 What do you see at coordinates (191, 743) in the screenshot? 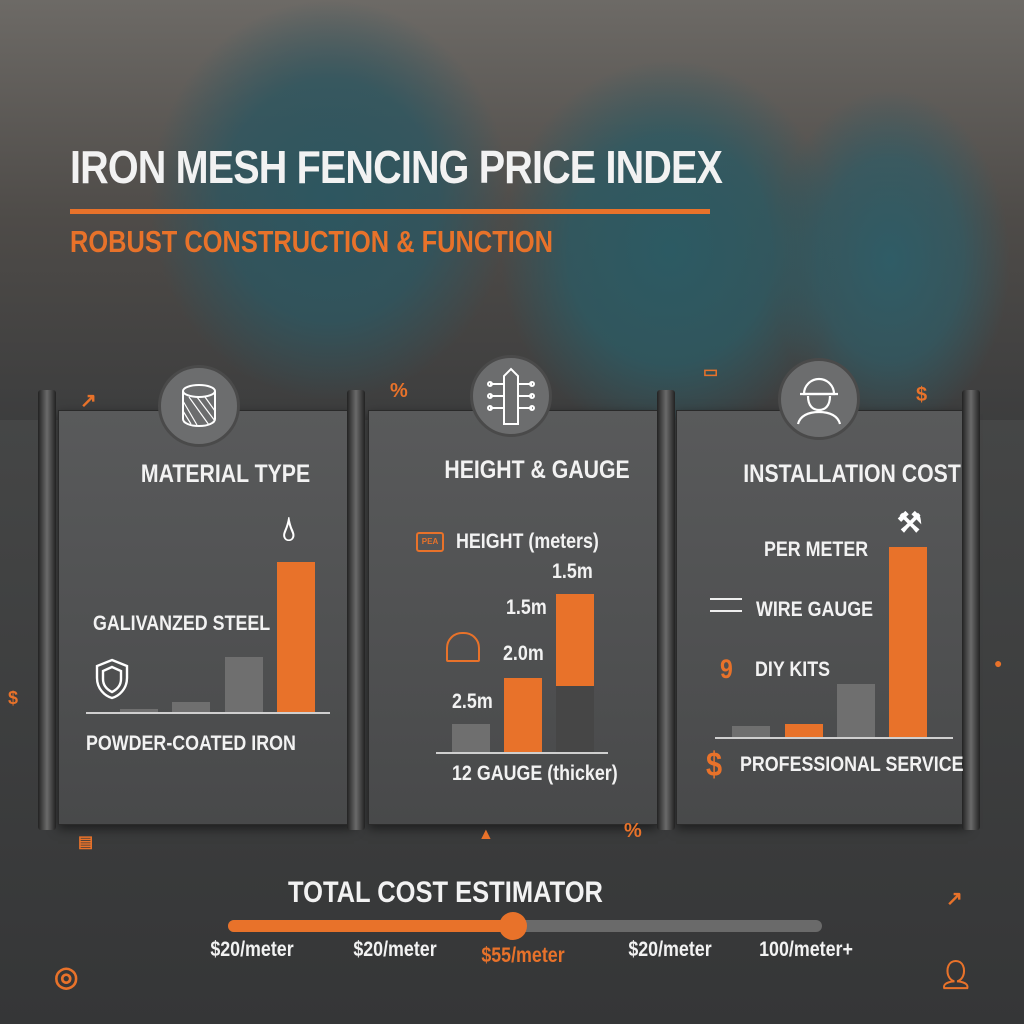
I see `label-powder-coated-iron: POWDER-COATED IRON` at bounding box center [191, 743].